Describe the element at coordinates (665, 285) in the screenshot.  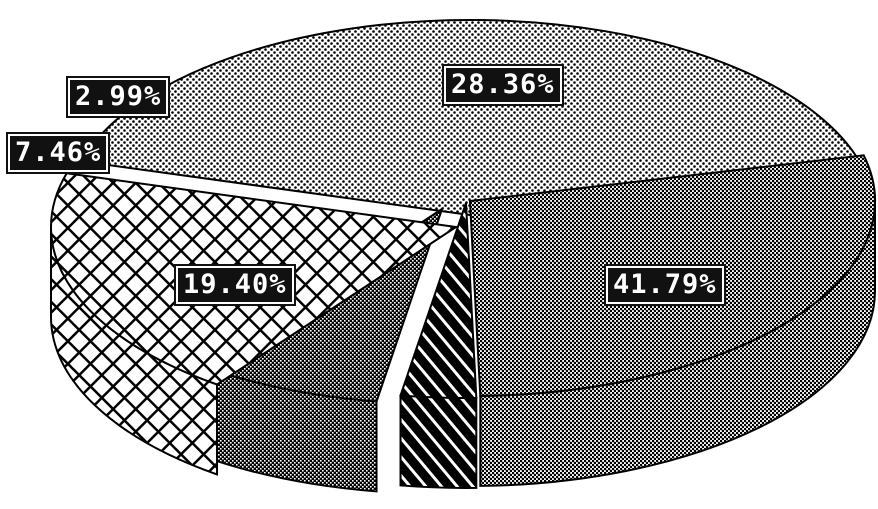
I see `data-label-slice-0: 41.79%` at that location.